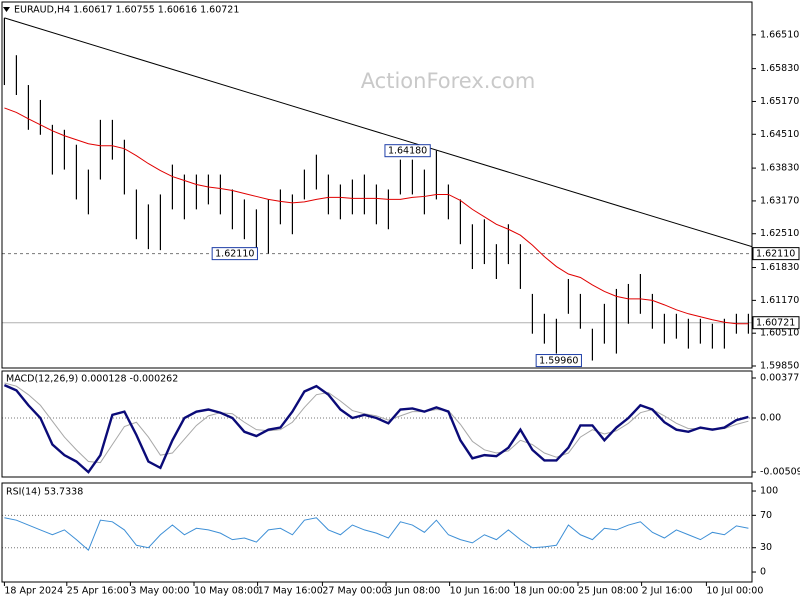 This screenshot has width=800, height=600. I want to click on y-tick-label: -0.005095, so click(780, 472).